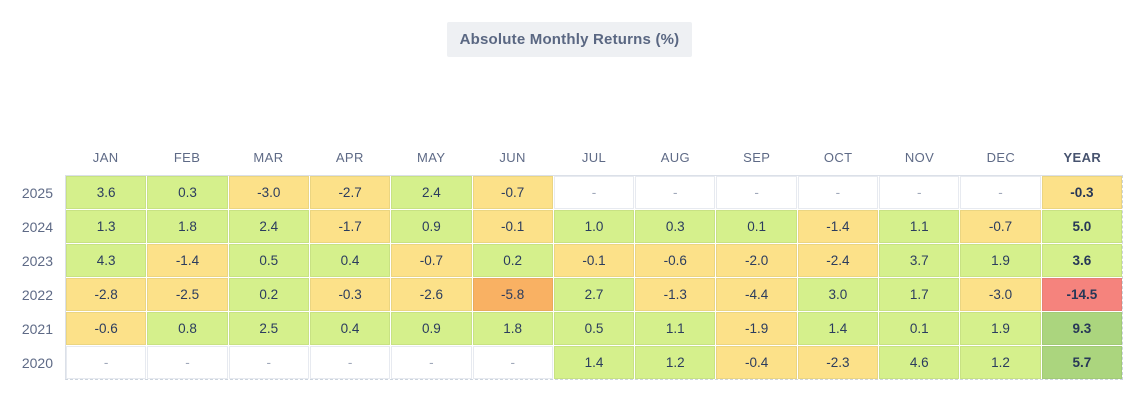 This screenshot has width=1139, height=400. What do you see at coordinates (512, 362) in the screenshot?
I see `cell-2020-jun: -` at bounding box center [512, 362].